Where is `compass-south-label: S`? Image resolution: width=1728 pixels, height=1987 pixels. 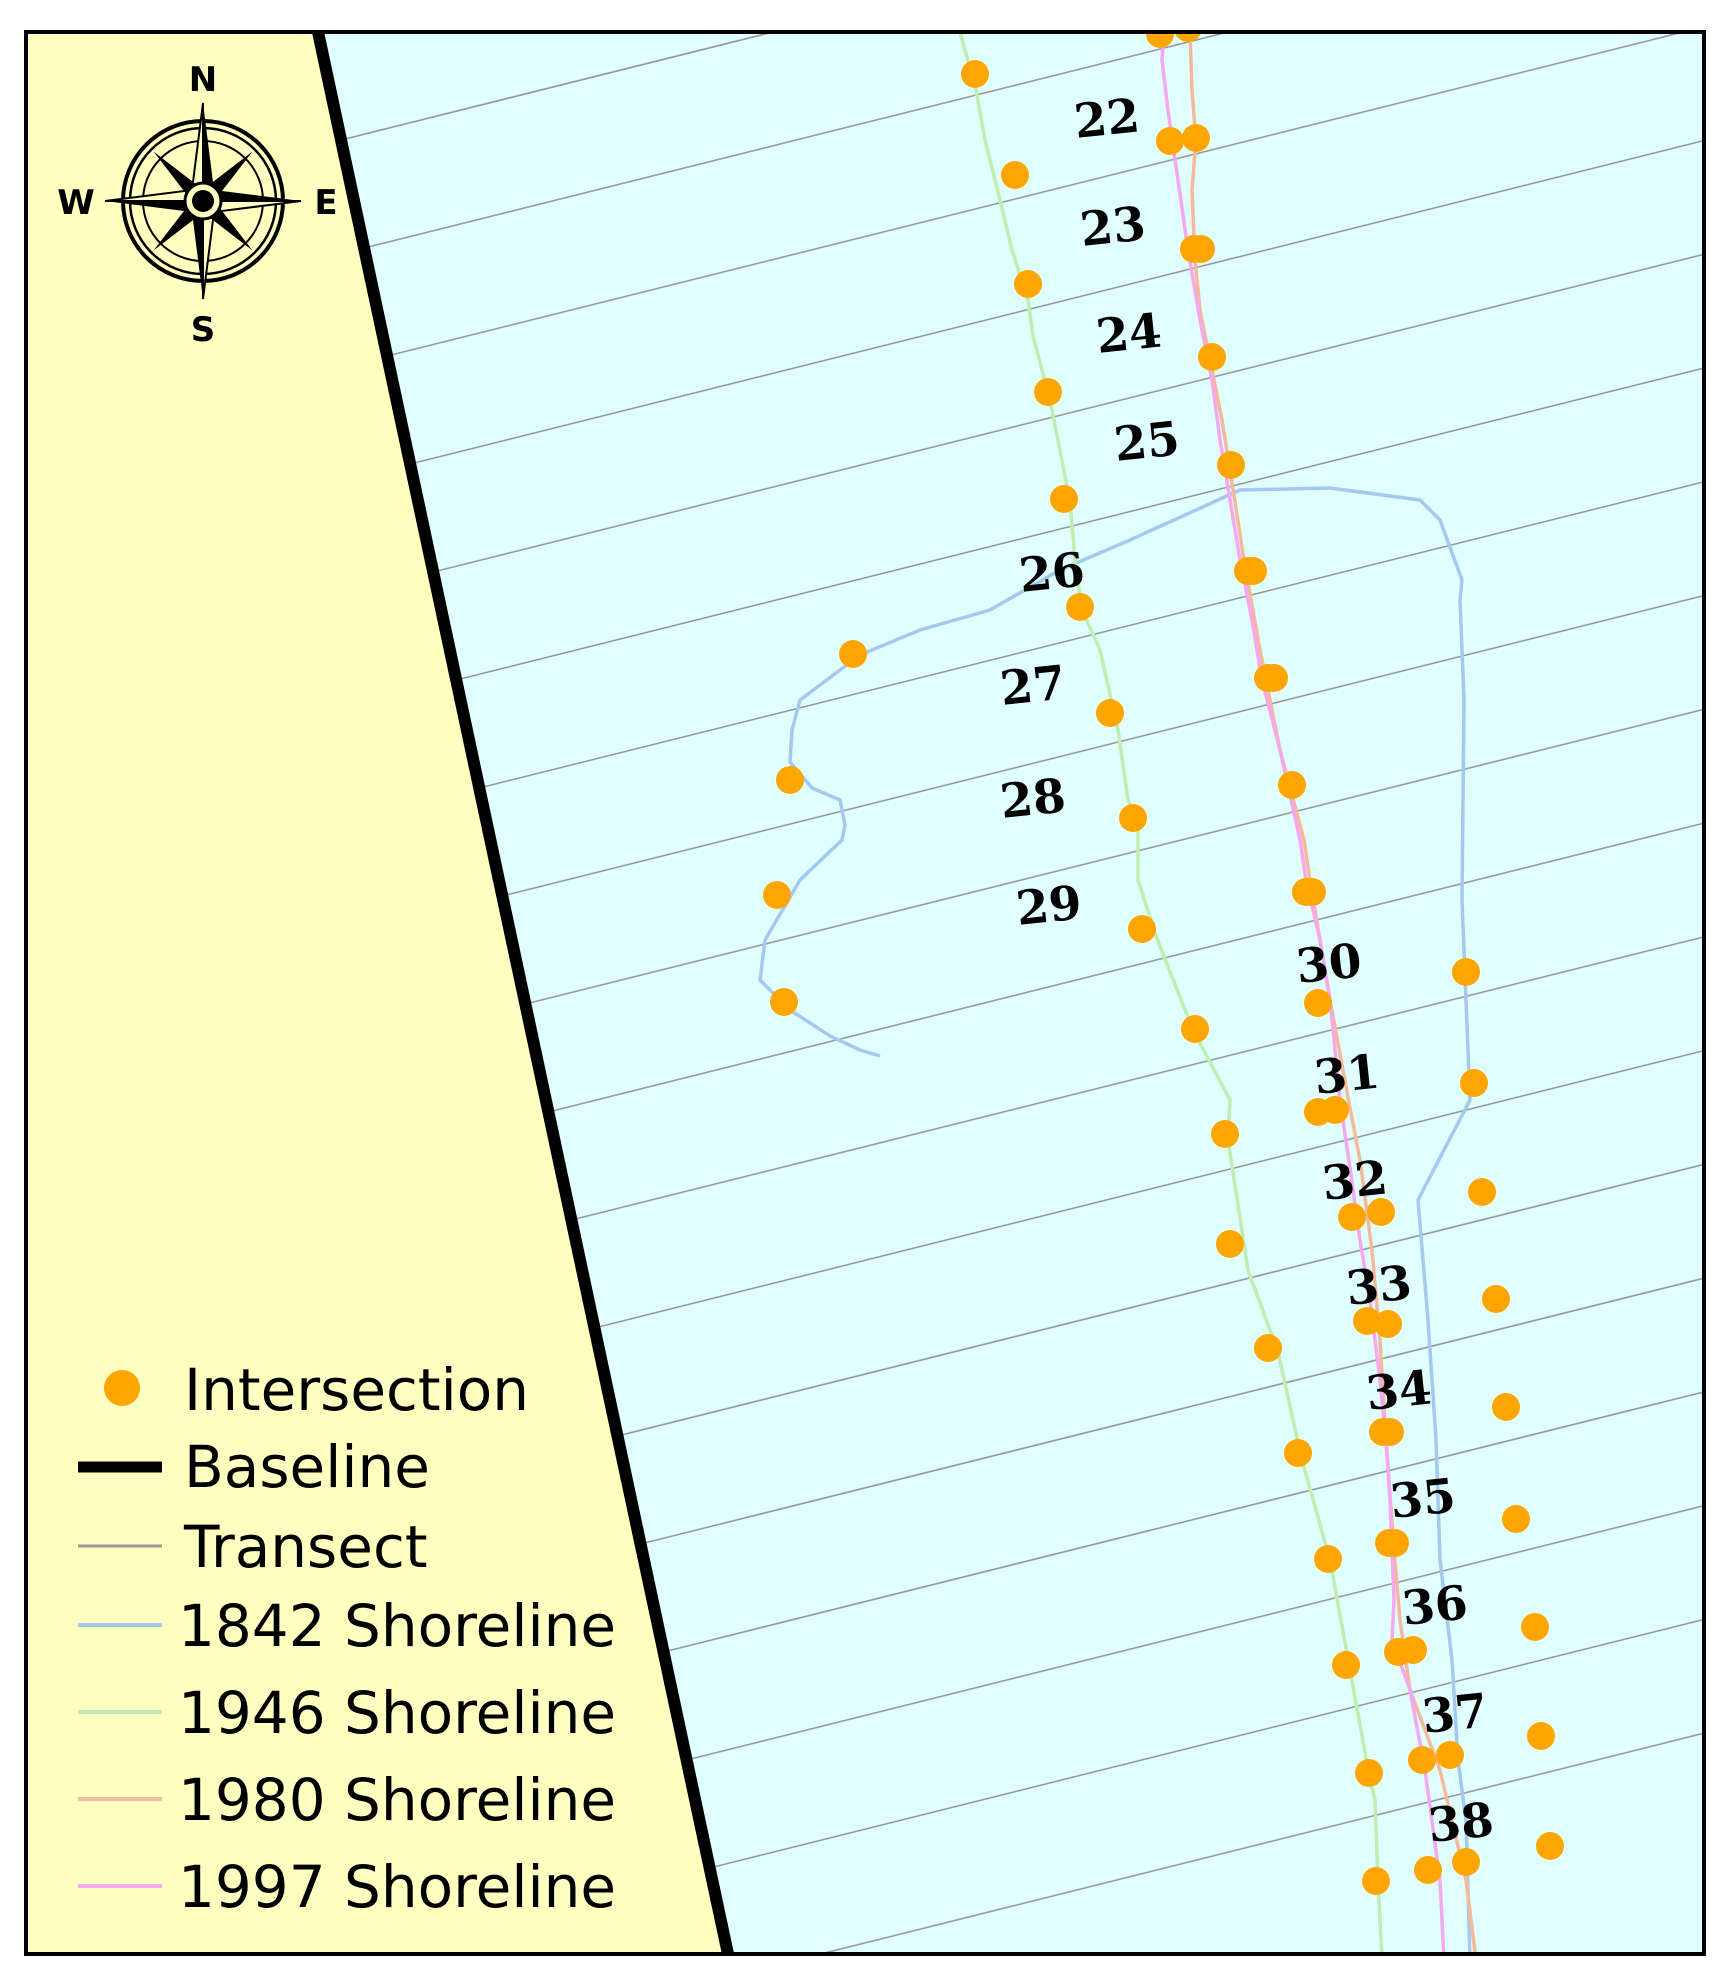
compass-south-label: S is located at coordinates (203, 330).